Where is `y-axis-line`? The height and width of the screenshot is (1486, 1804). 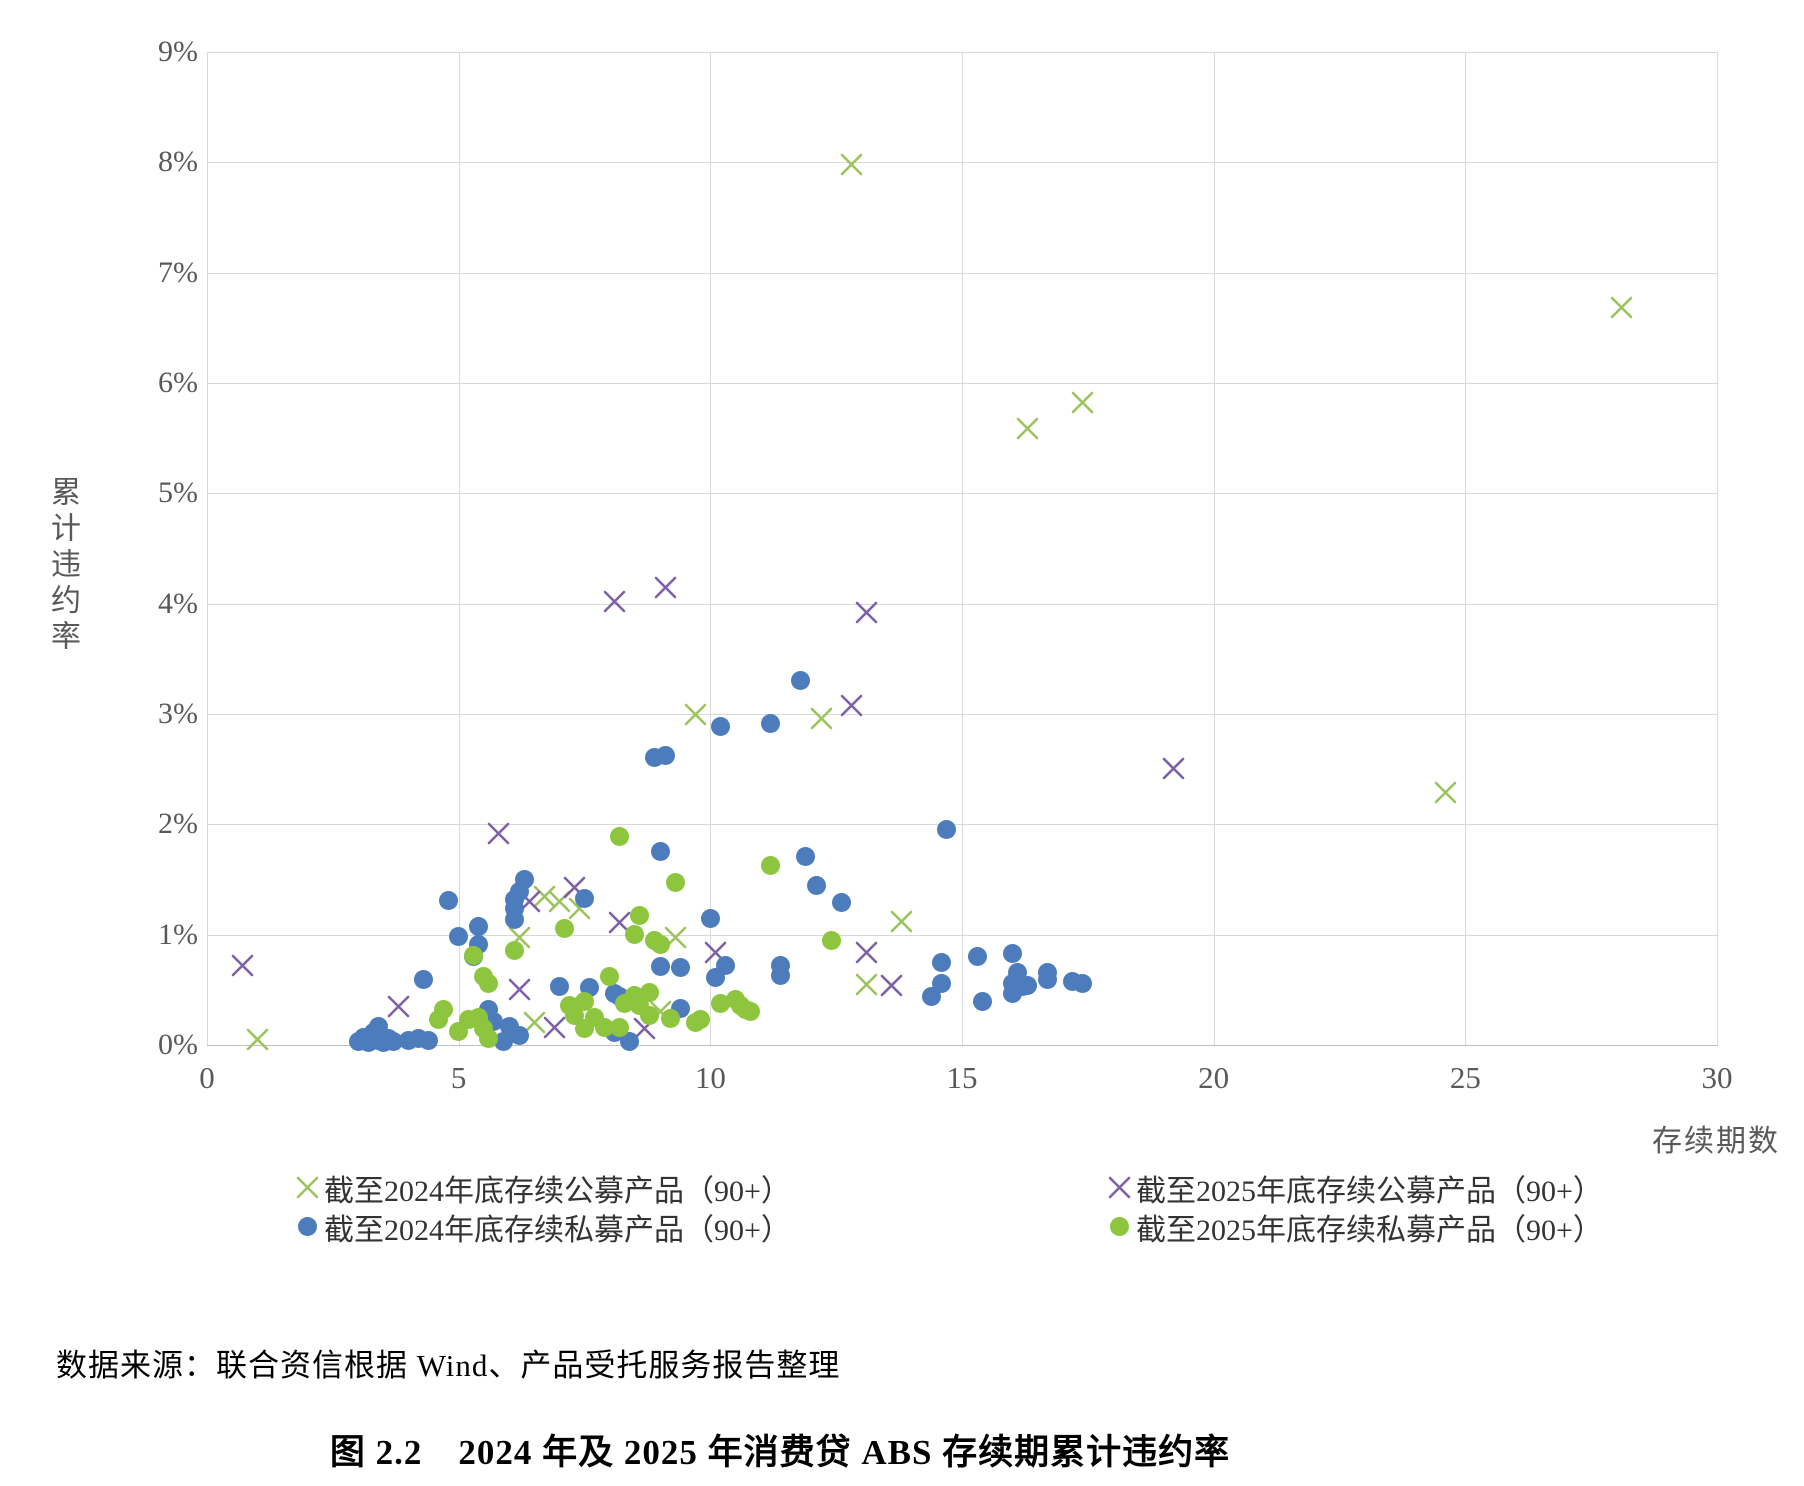 y-axis-line is located at coordinates (207, 548).